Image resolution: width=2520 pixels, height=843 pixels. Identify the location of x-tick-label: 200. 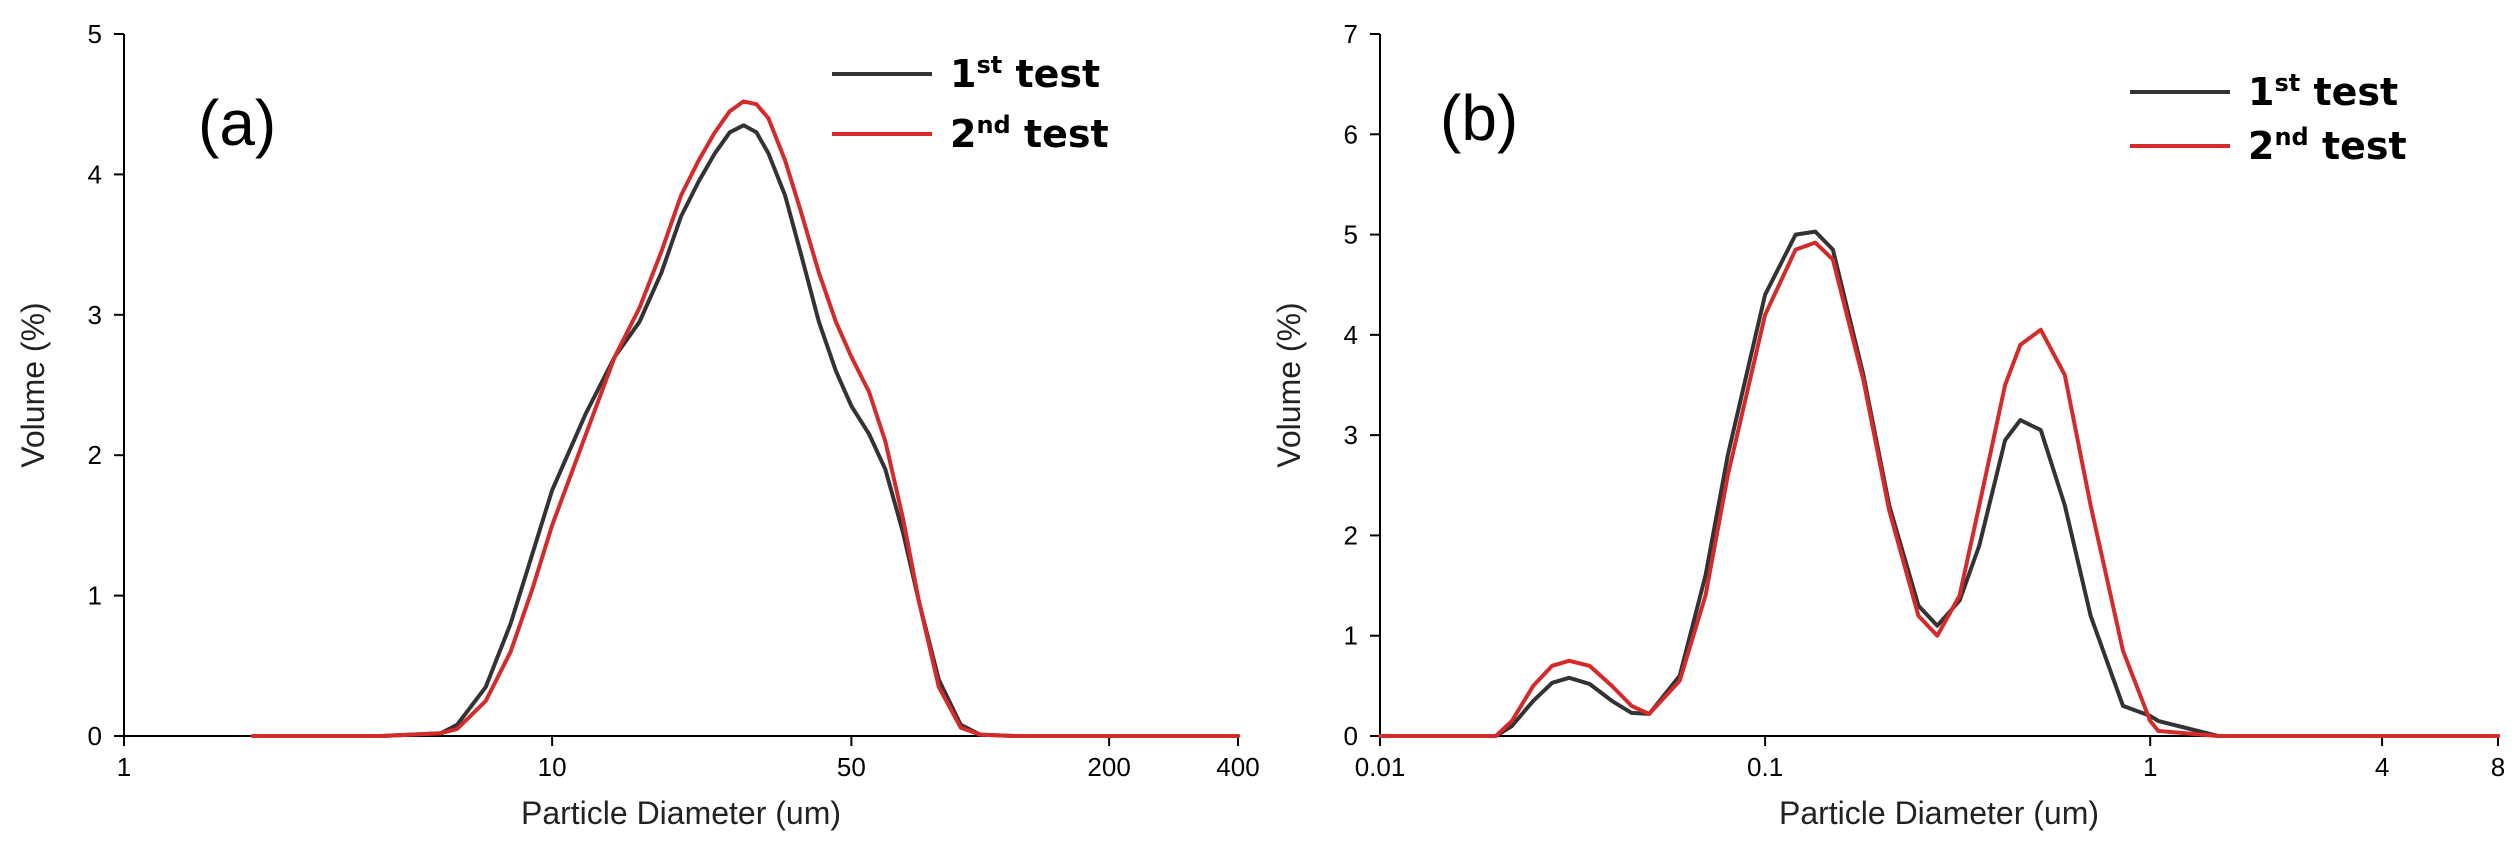
(1108, 767).